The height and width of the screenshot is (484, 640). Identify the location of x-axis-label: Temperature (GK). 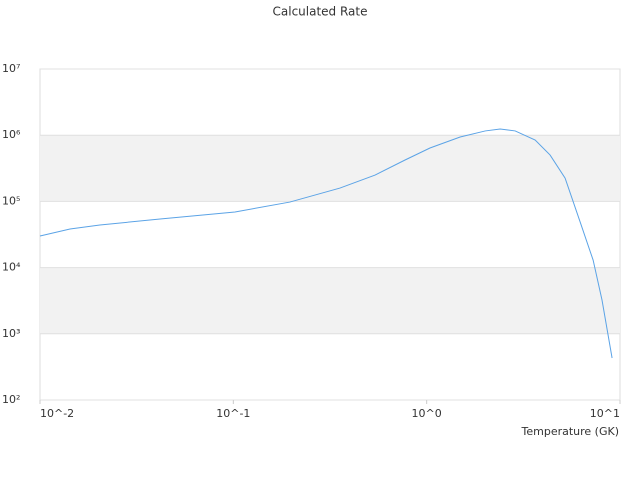
(570, 431).